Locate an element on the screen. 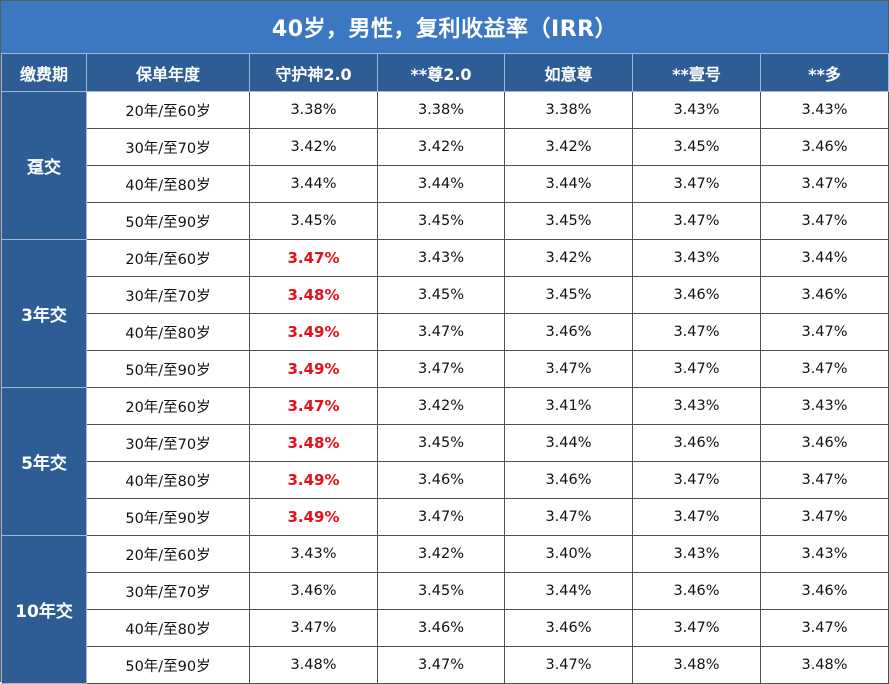  irr-value-cell: 3.41% is located at coordinates (568, 406).